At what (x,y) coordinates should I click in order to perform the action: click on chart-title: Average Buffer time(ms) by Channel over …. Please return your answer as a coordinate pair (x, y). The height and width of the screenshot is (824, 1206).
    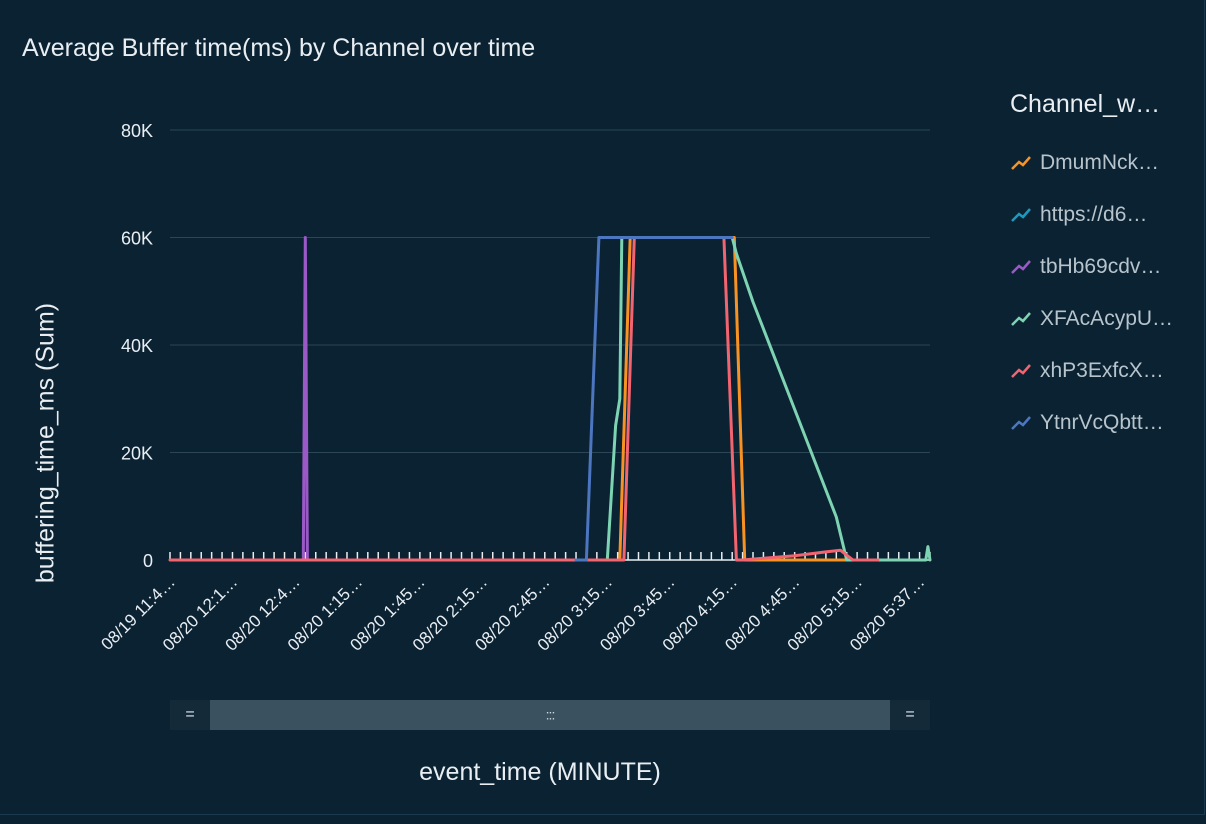
    Looking at the image, I should click on (279, 48).